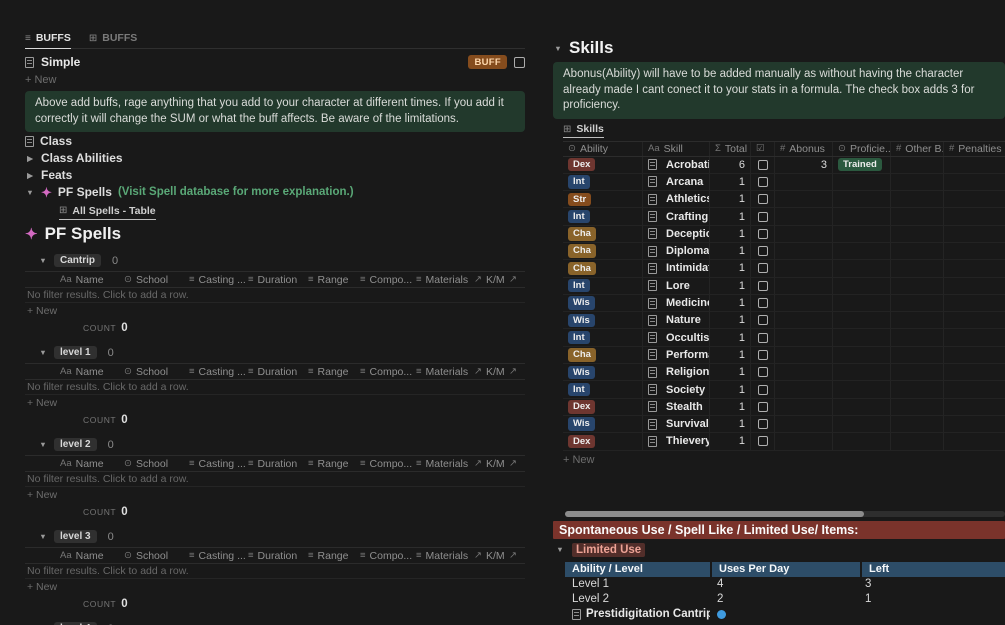 This screenshot has width=1005, height=625. I want to click on column-header: ↗, so click(516, 371).